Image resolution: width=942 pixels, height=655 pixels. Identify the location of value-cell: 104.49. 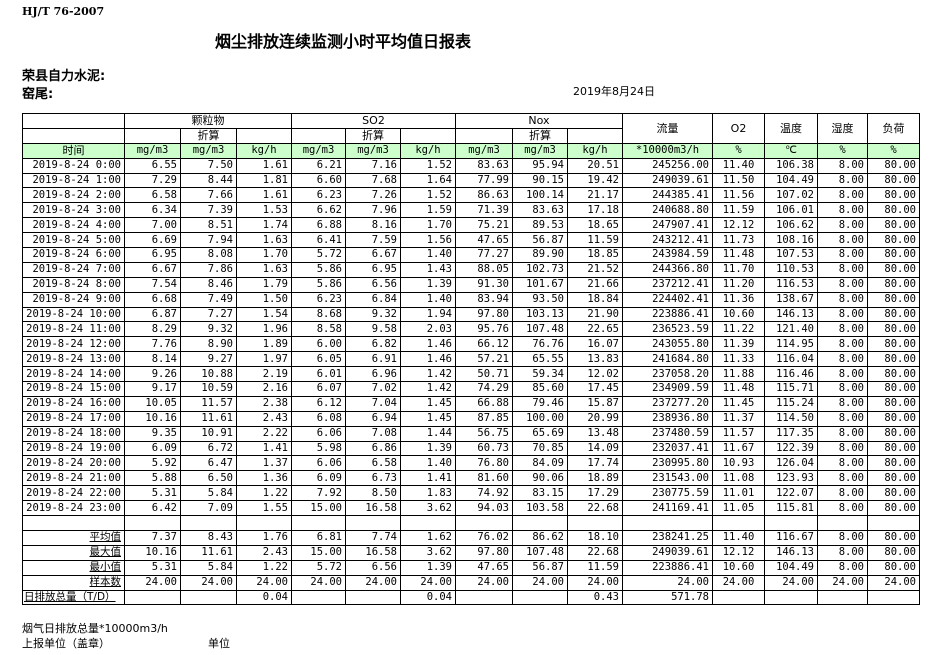
(791, 567).